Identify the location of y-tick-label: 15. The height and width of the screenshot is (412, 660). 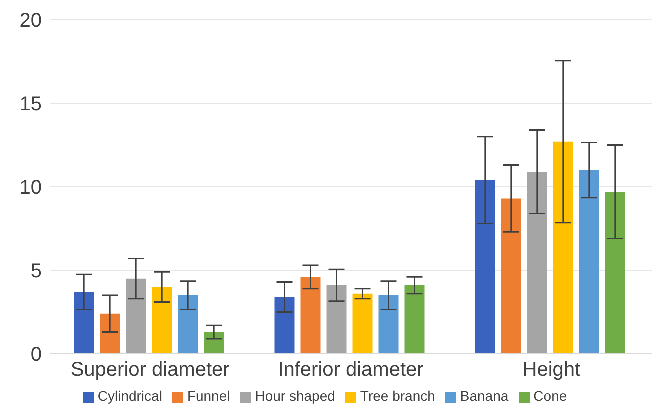
(31, 105).